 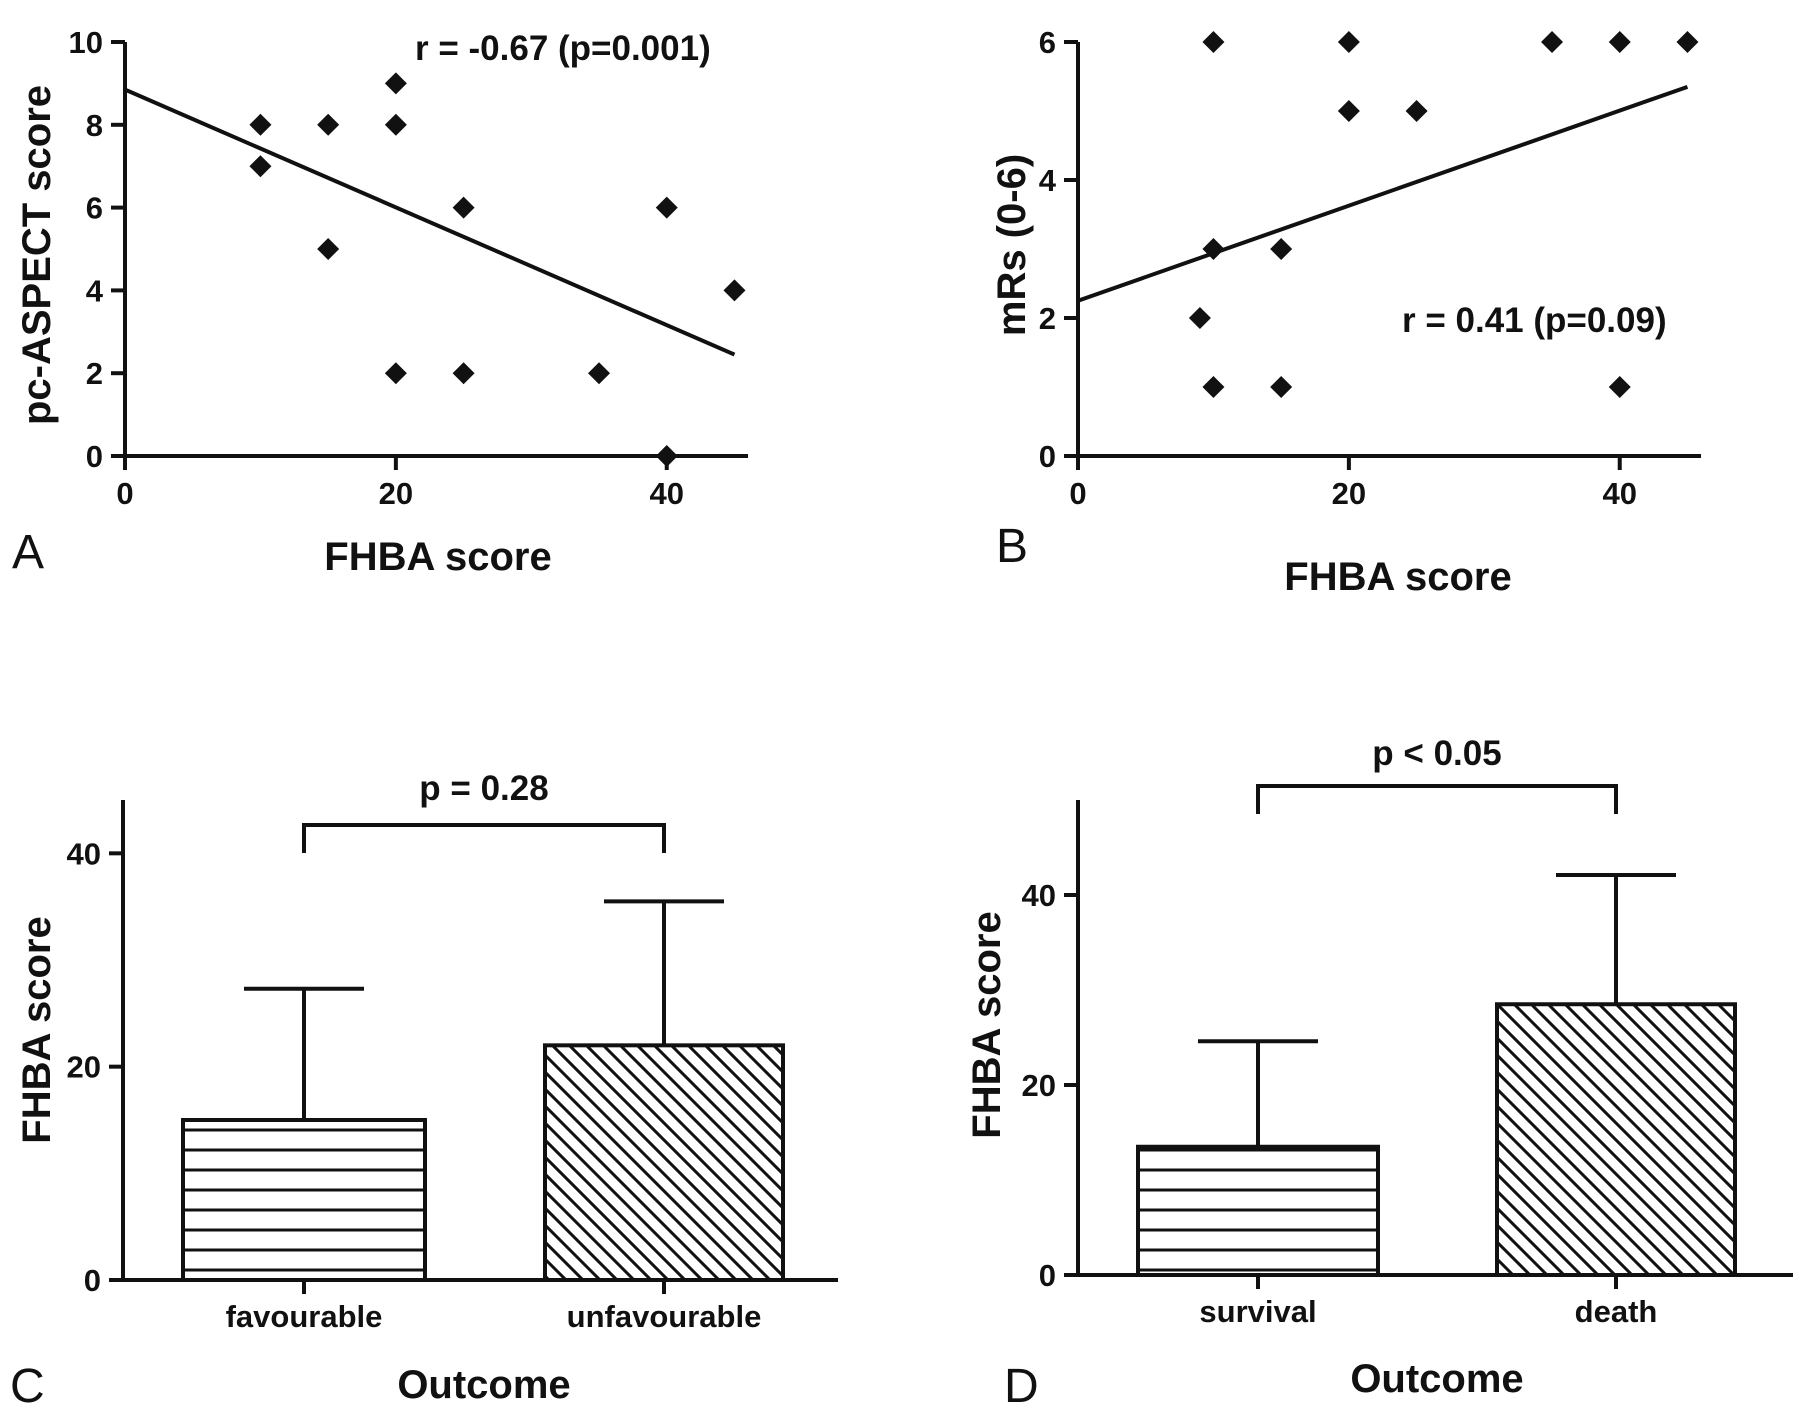 I want to click on panel-d-y-axis-label: FHBA score, so click(x=987, y=1024).